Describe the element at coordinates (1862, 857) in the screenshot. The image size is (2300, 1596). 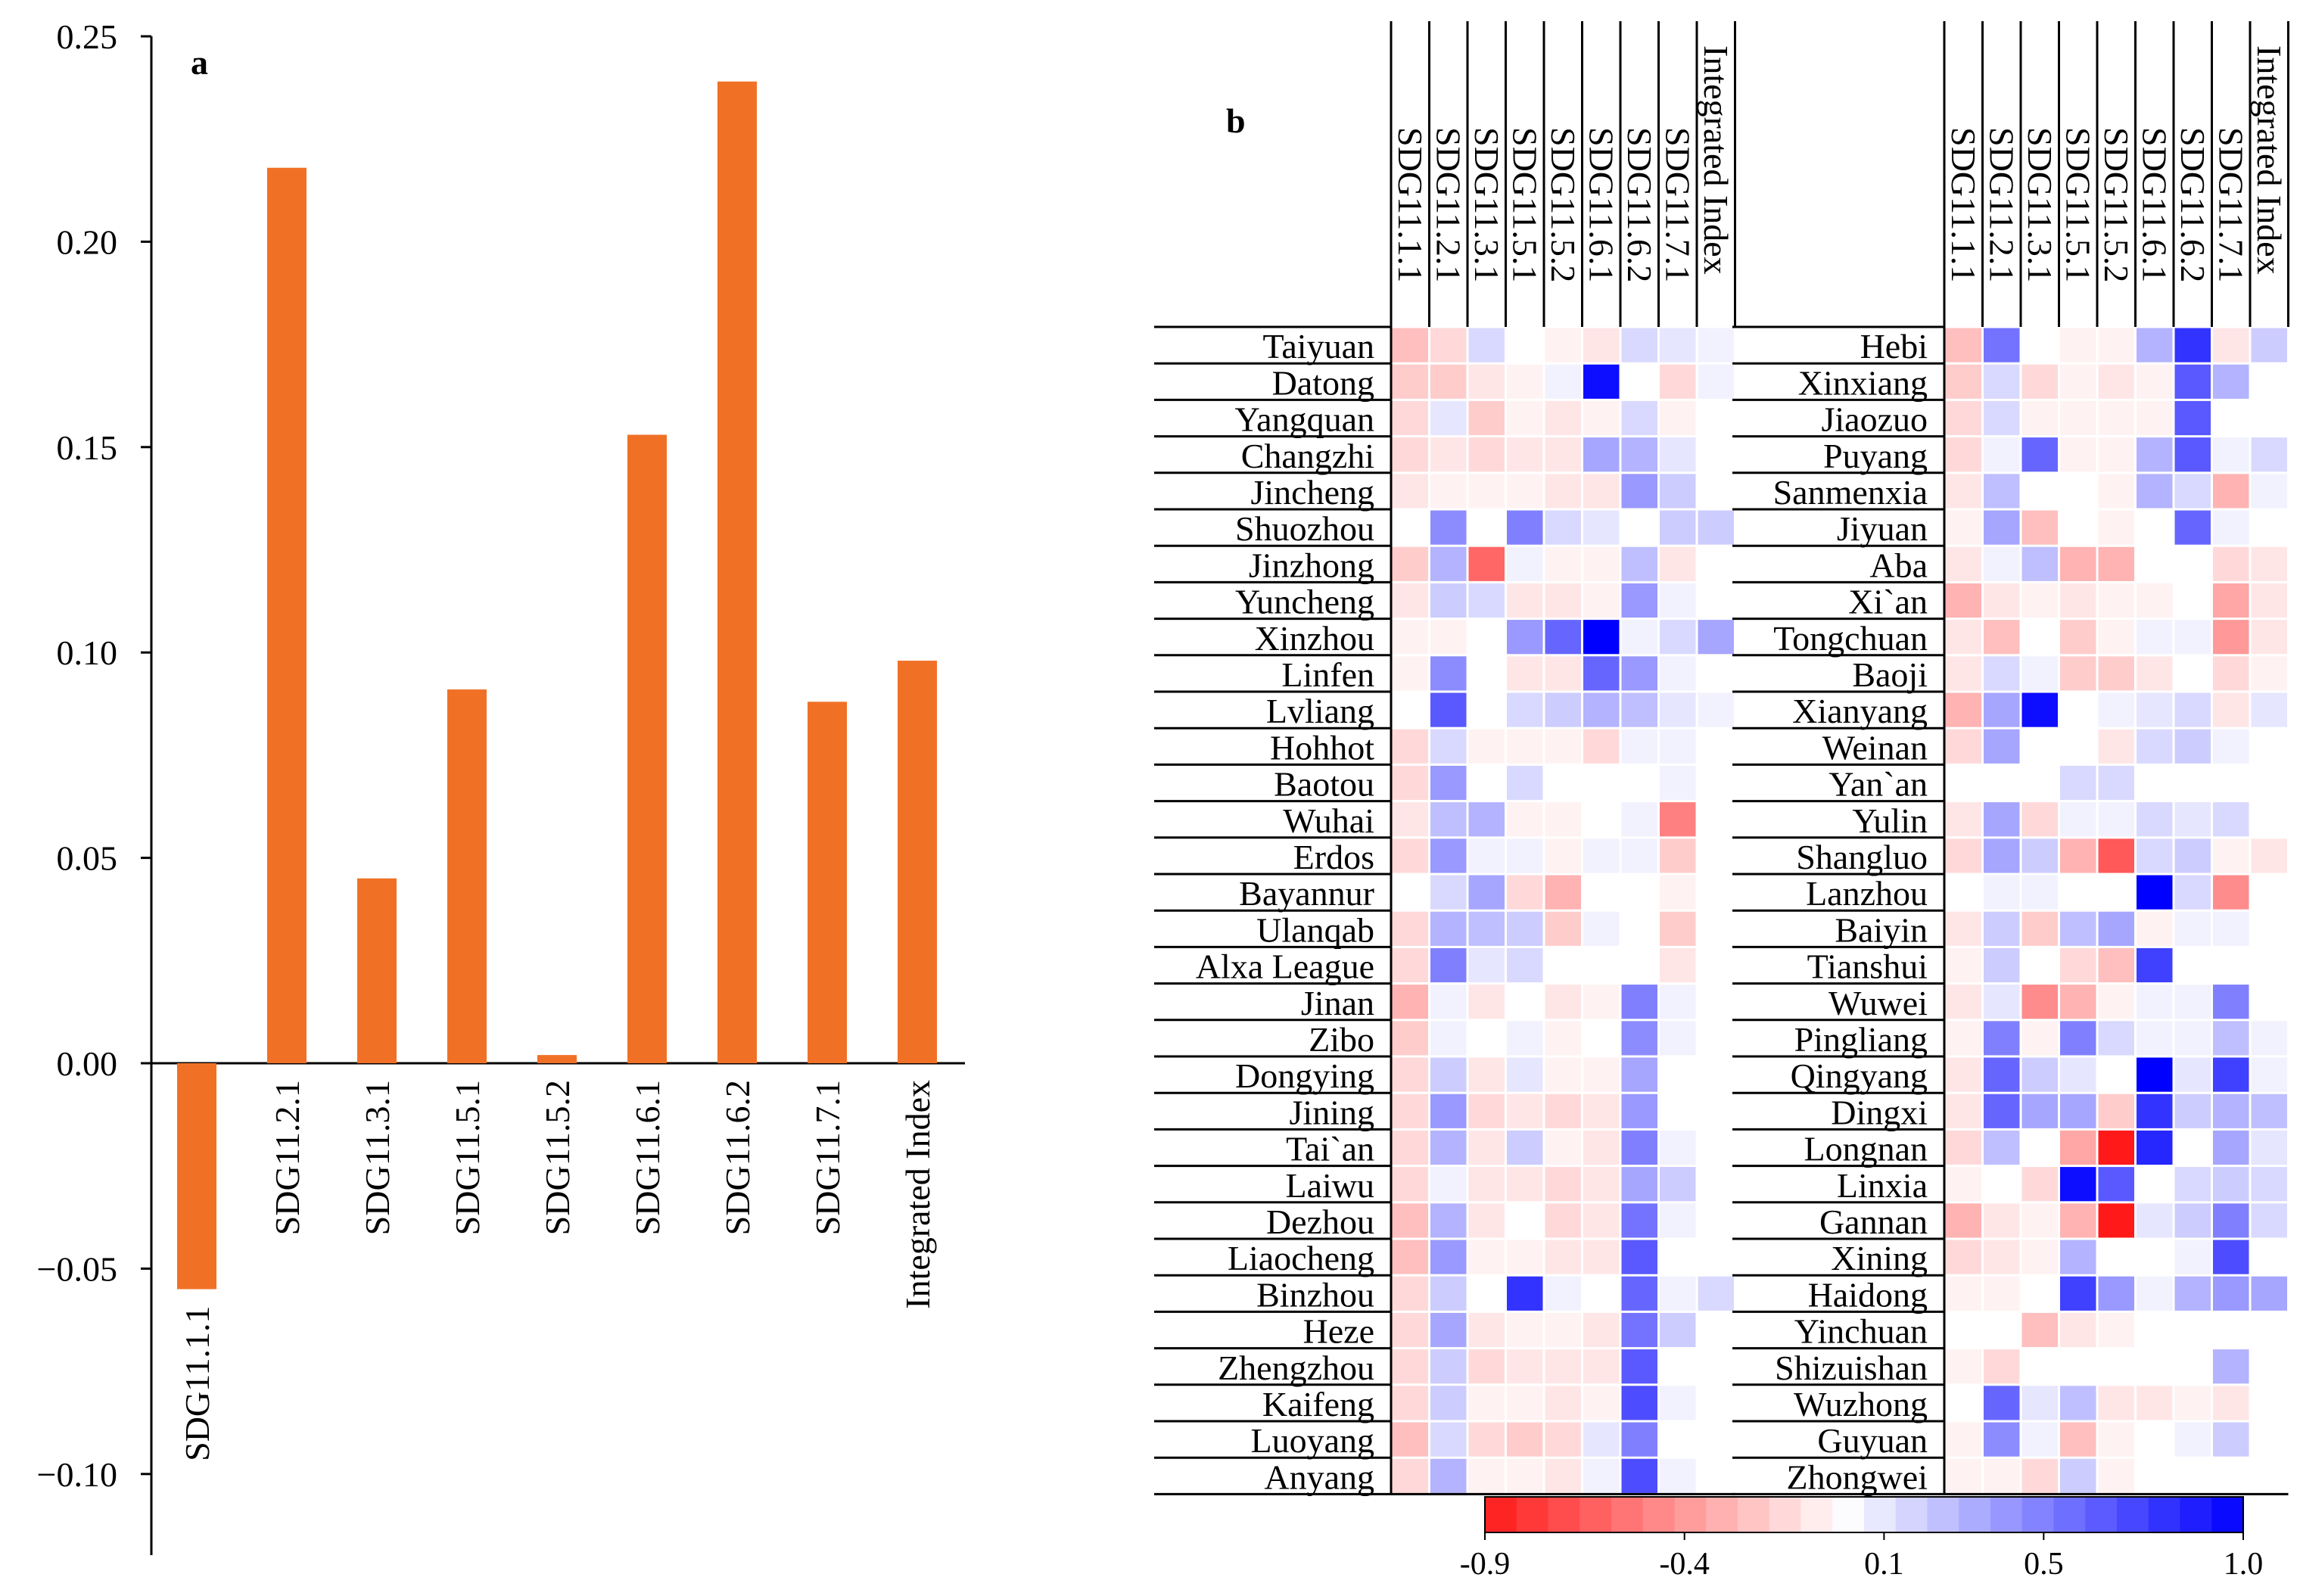
I see `row-label: Shangluo` at that location.